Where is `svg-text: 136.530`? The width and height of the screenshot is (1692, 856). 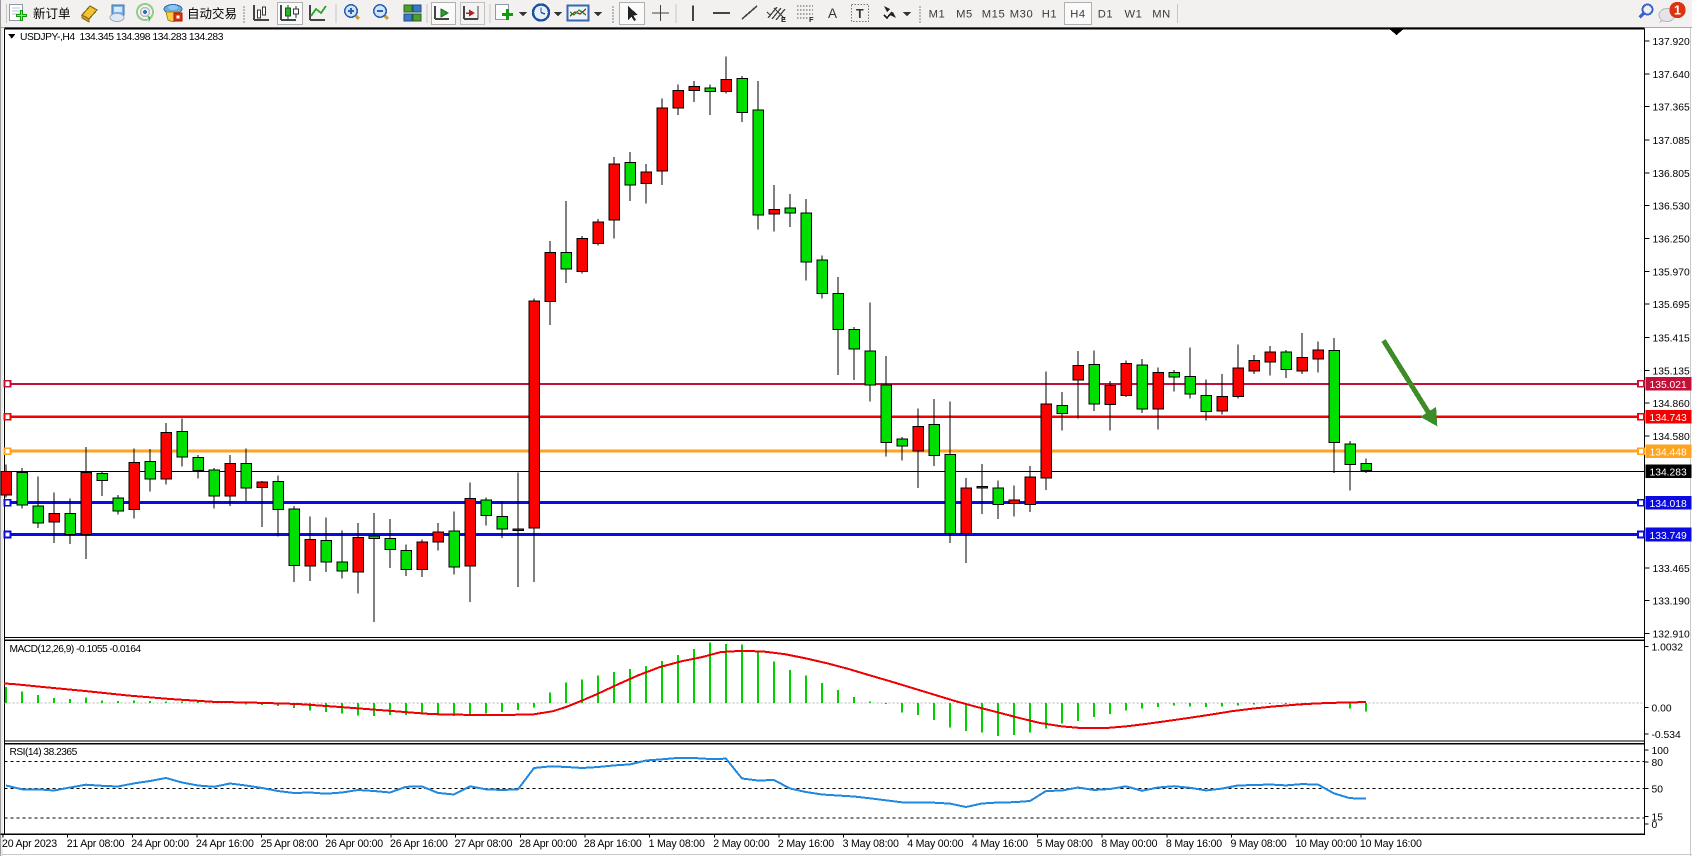
svg-text: 136.530 is located at coordinates (1671, 206).